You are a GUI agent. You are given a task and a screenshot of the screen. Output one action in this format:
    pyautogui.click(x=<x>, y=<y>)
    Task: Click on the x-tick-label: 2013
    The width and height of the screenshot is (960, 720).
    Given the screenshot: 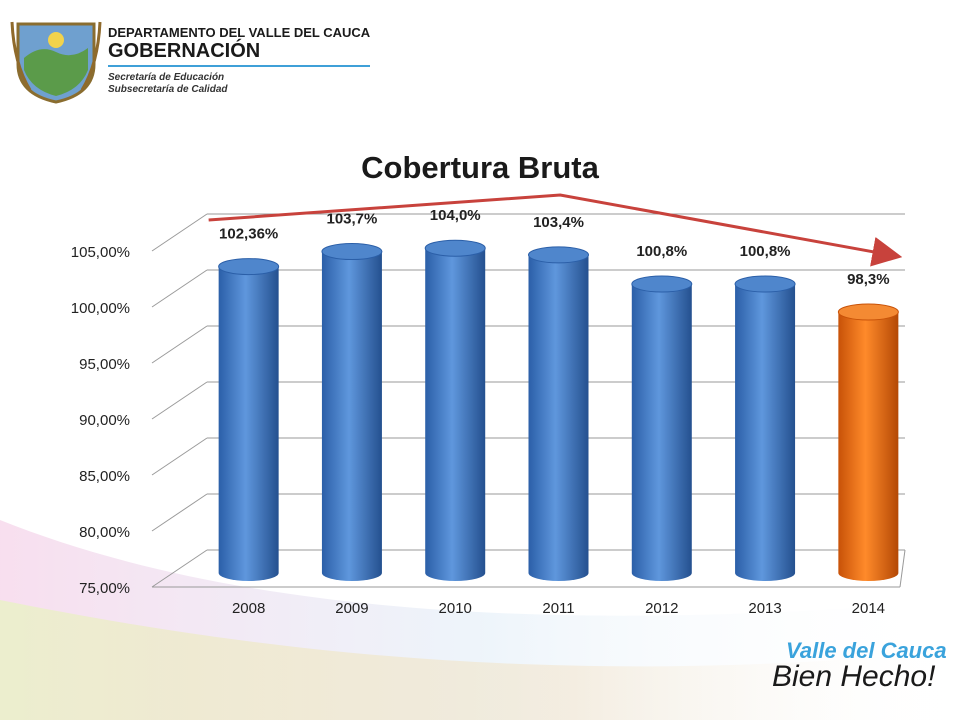 What is the action you would take?
    pyautogui.click(x=764, y=608)
    